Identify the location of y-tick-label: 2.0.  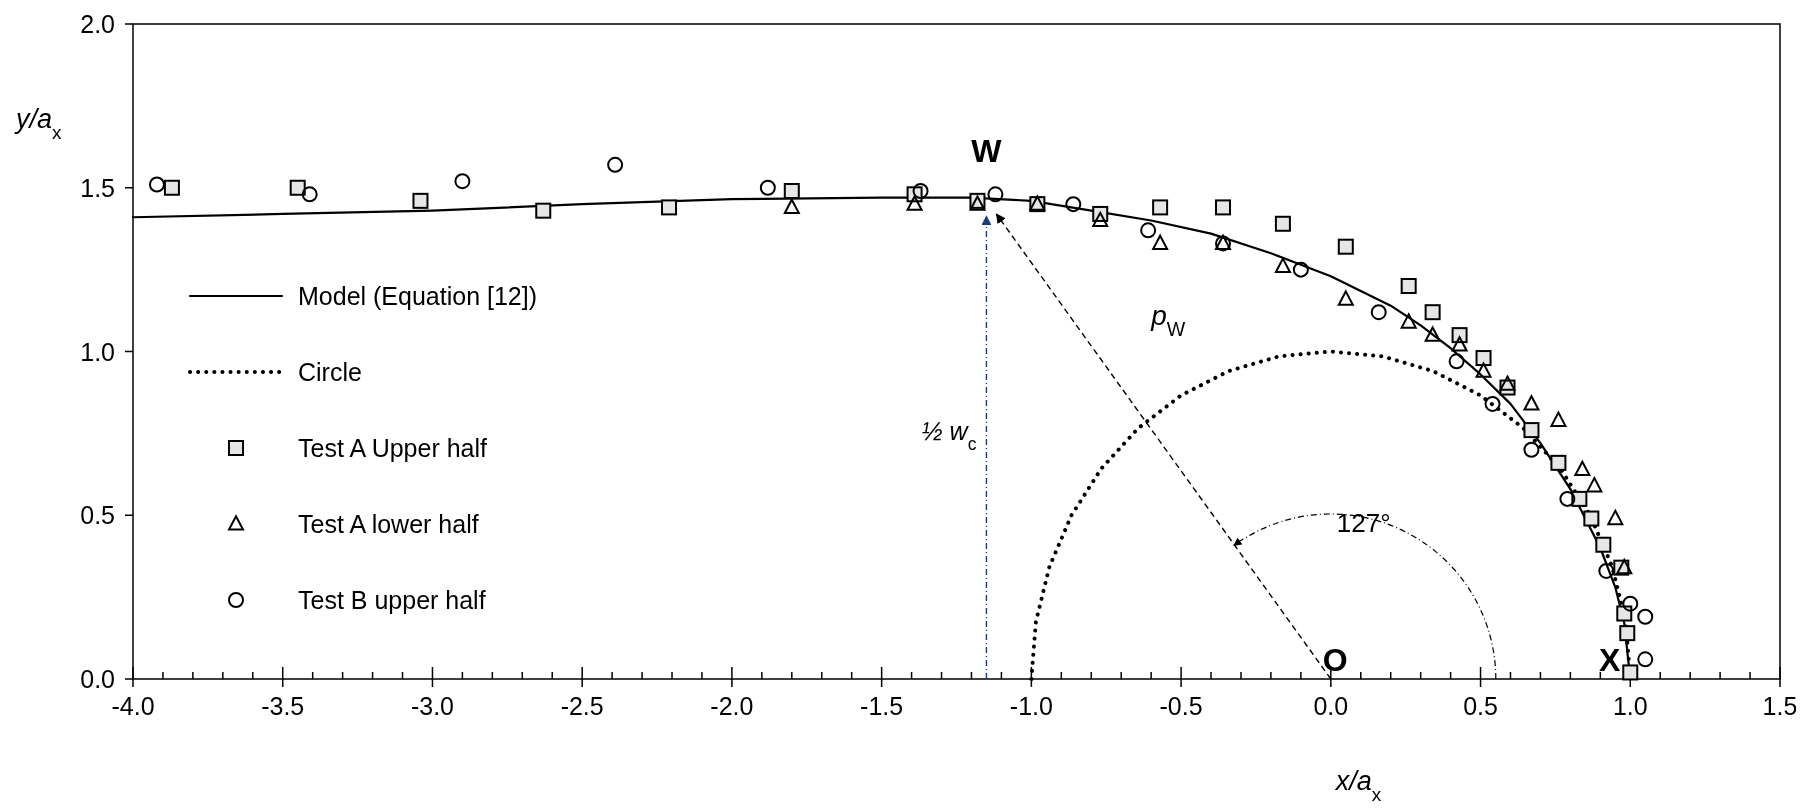
(97, 24).